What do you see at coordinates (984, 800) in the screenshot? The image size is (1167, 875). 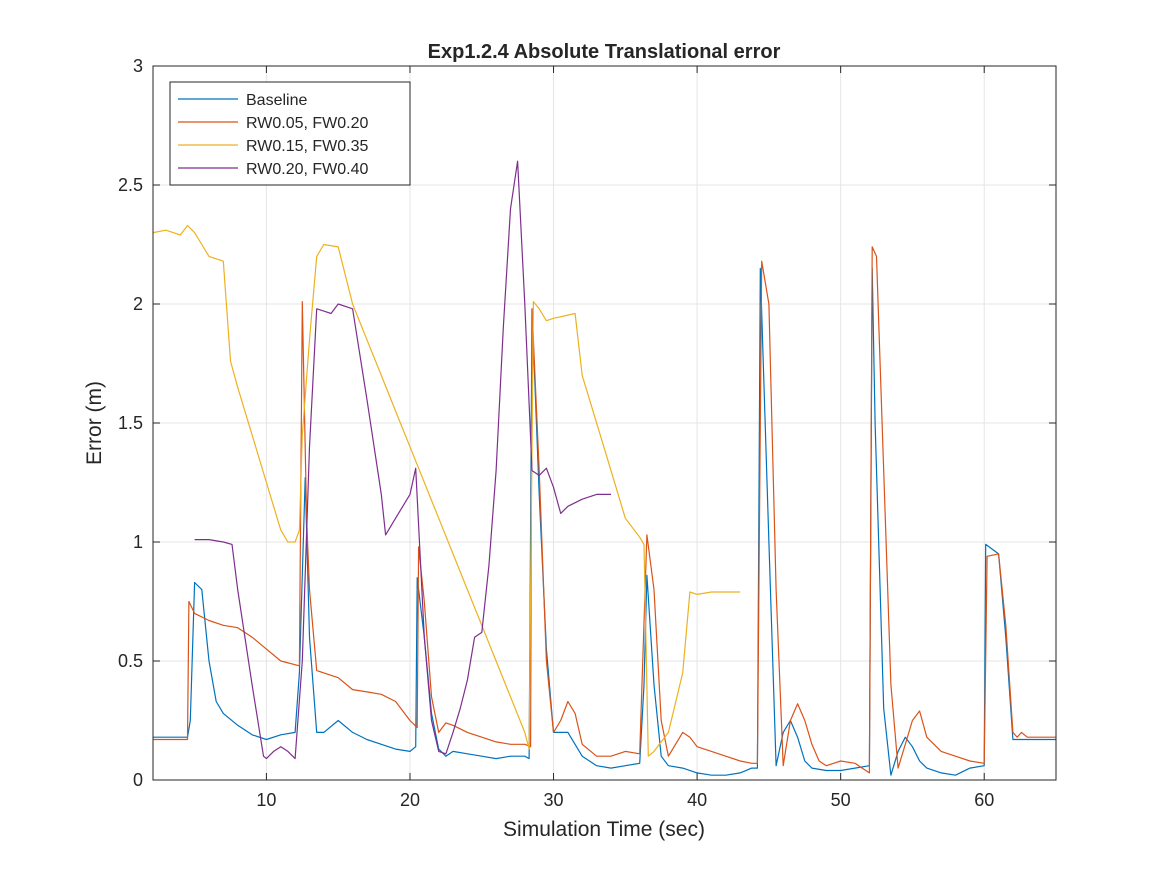 I see `x-tick-label: 60` at bounding box center [984, 800].